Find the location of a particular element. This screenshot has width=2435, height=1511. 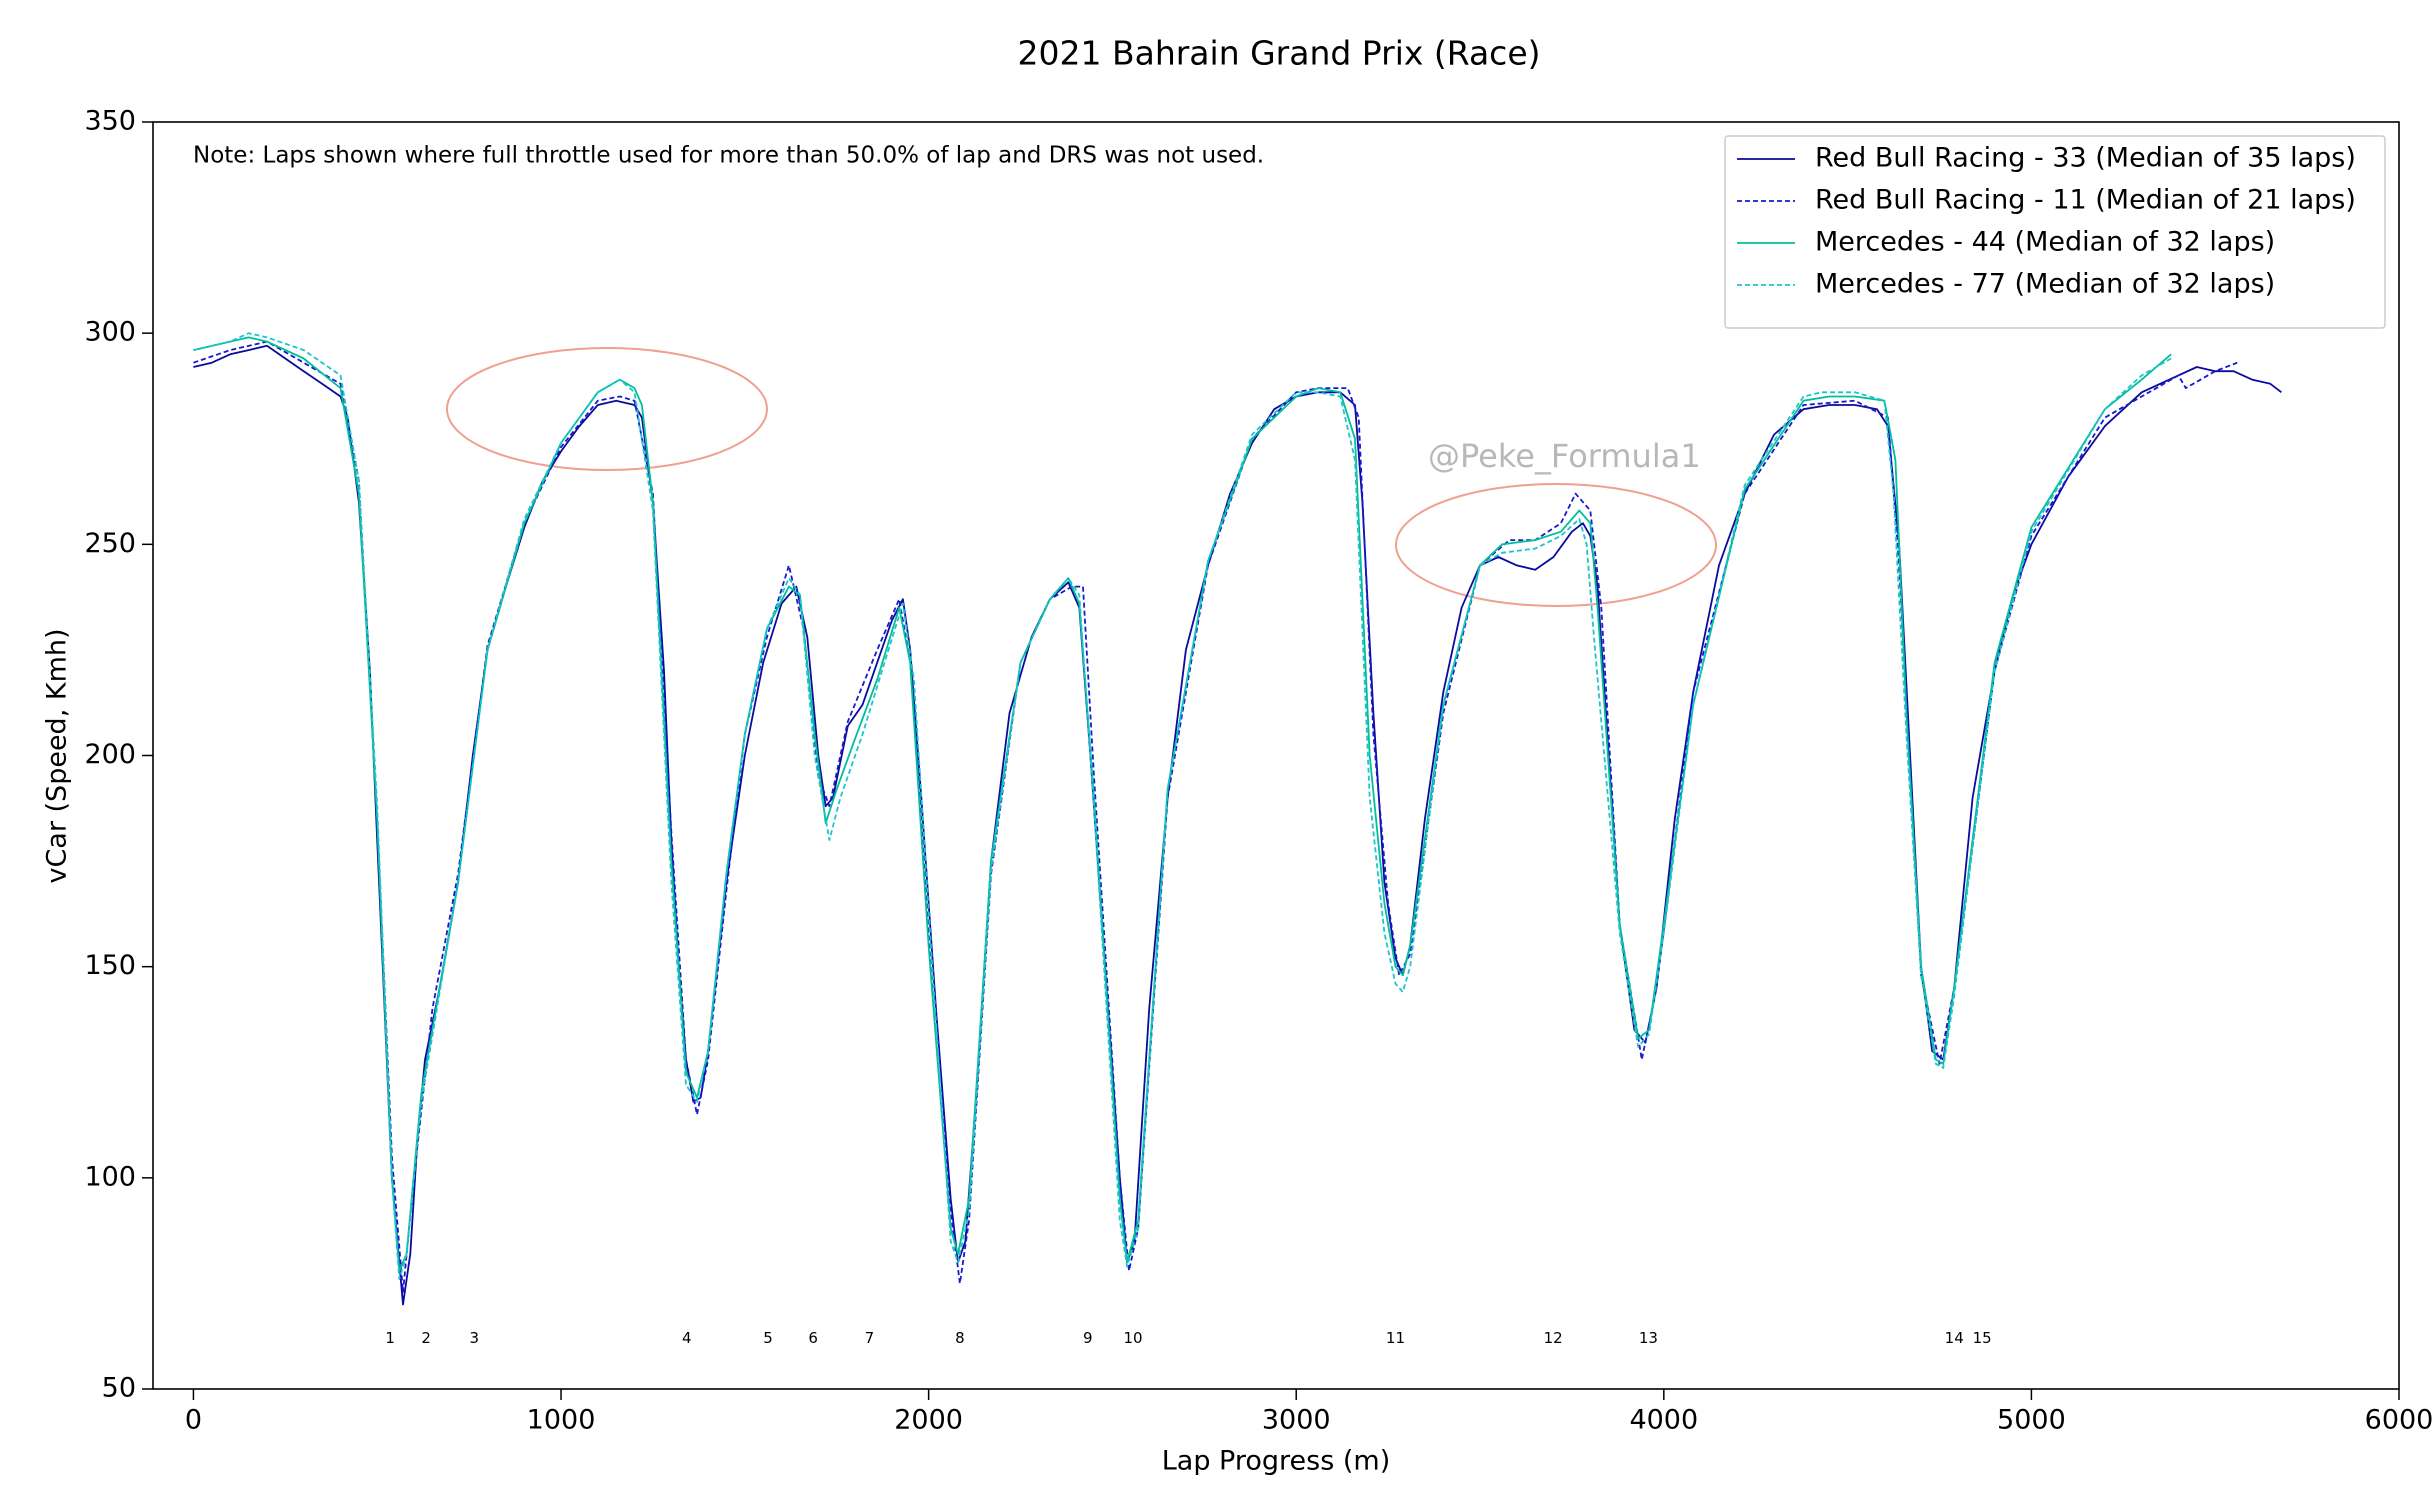

y-tick-label: 150 is located at coordinates (110, 965).